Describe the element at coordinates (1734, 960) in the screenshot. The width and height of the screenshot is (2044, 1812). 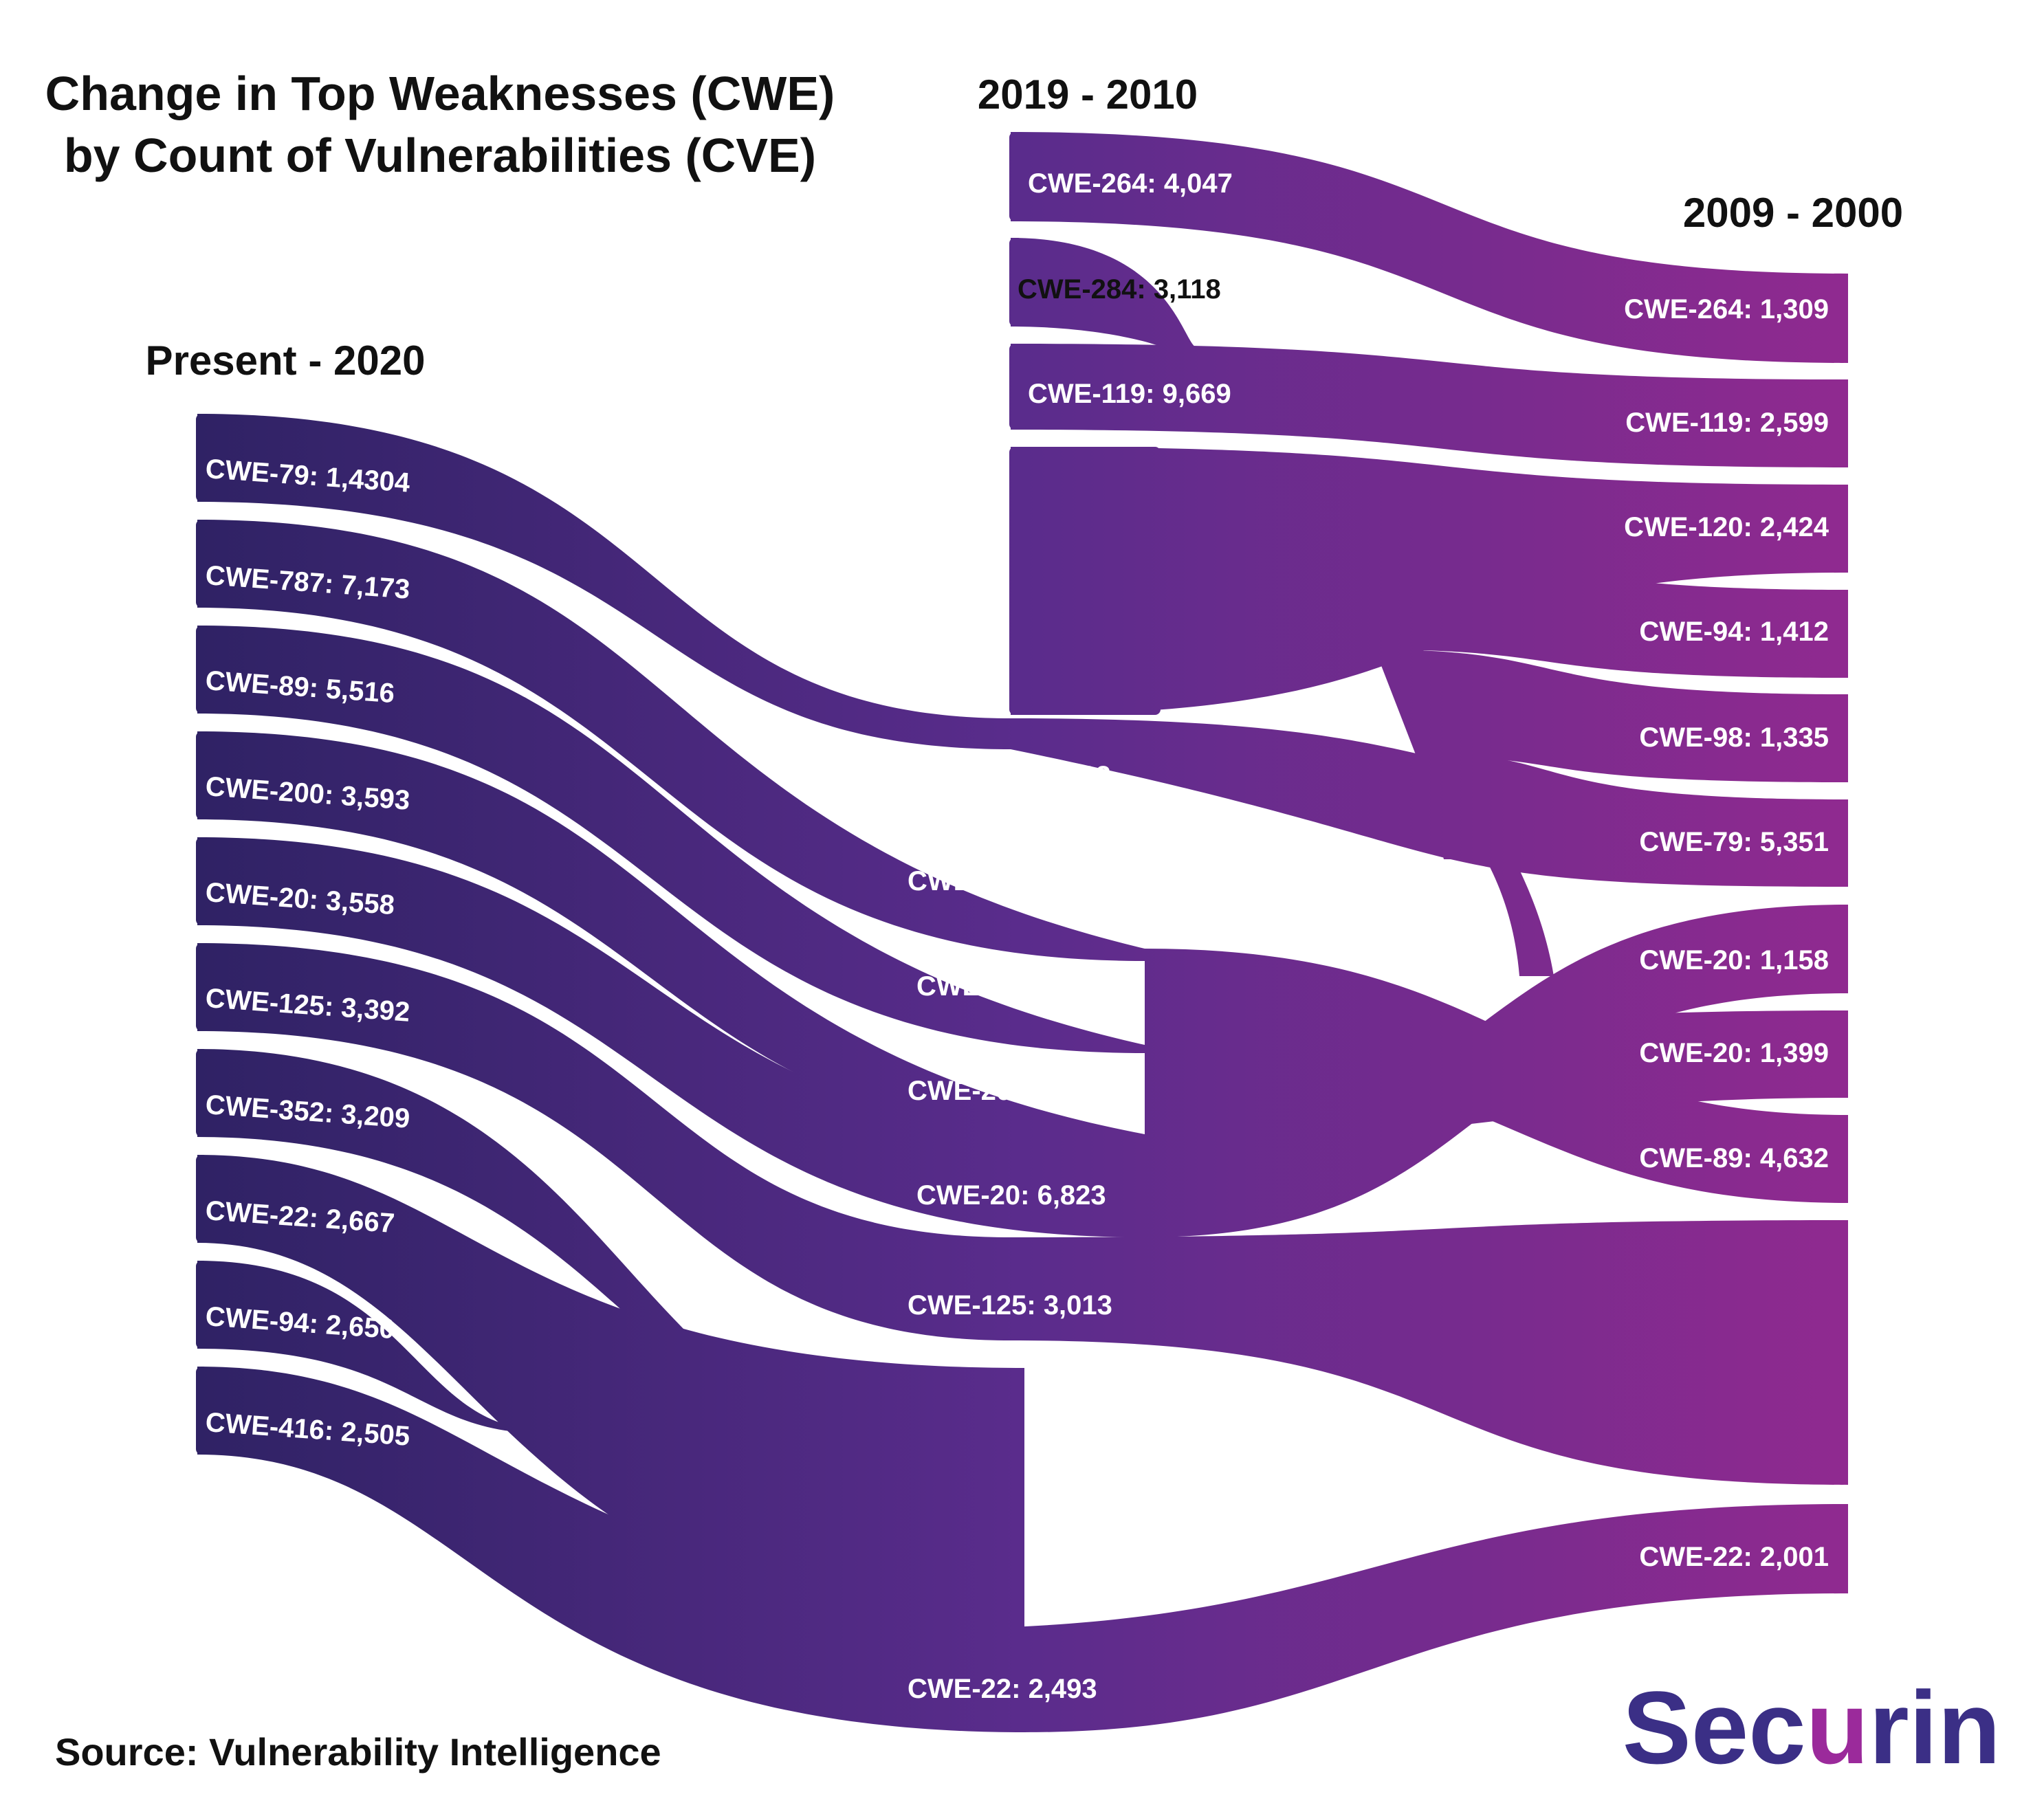
I see `label-past-7: CWE-20: 1,158` at that location.